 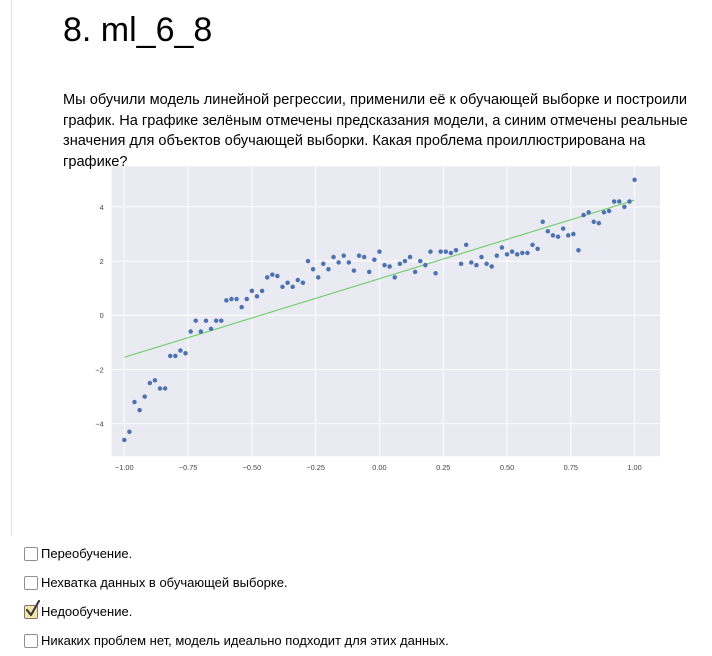 I want to click on x-tick-labels: −1.00 −0.75 −0.50 −0.25 0.00 0.25 0.50 0.75 1.00, so click(x=378, y=467).